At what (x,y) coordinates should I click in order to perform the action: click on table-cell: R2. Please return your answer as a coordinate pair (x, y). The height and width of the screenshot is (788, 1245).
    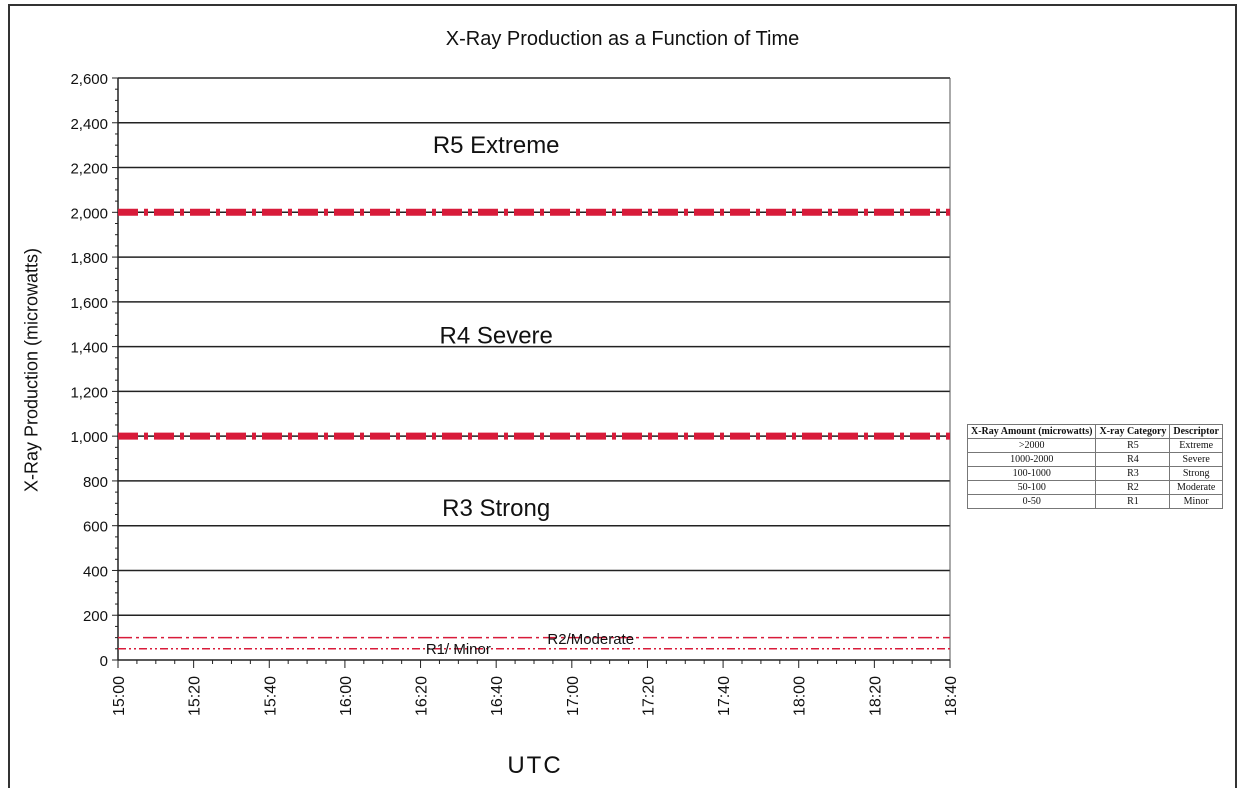
    Looking at the image, I should click on (1133, 487).